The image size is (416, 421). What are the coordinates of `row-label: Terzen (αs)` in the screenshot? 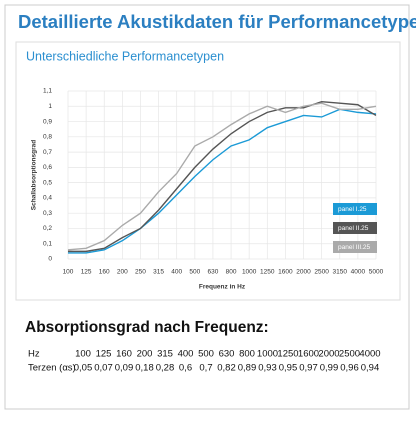 It's located at (52, 368).